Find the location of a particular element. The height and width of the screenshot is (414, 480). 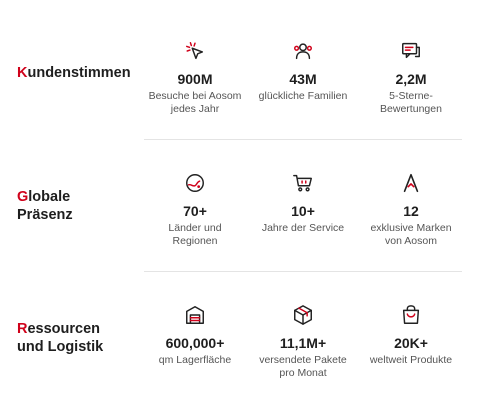

stat-value: 70+ is located at coordinates (195, 211).